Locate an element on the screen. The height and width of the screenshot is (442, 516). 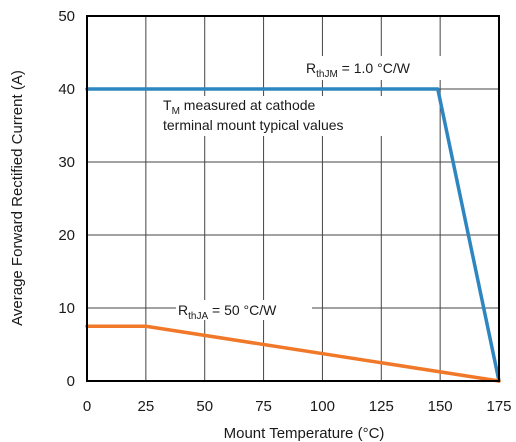
y-axis-label: Average Forward Rectified Current (A) is located at coordinates (17, 198).